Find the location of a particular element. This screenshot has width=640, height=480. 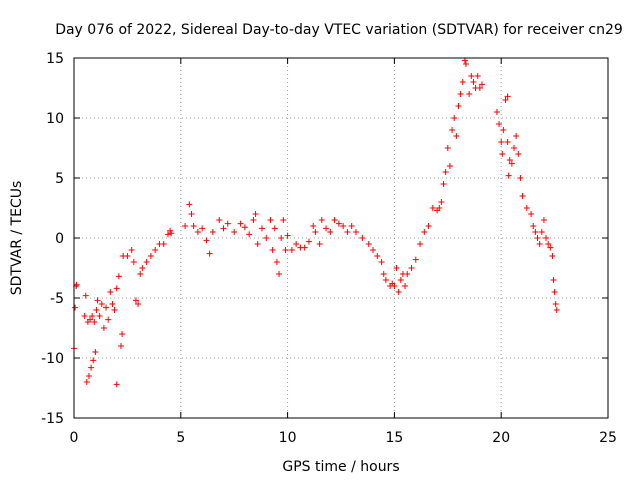

y-tick-label: -10 is located at coordinates (52, 359).